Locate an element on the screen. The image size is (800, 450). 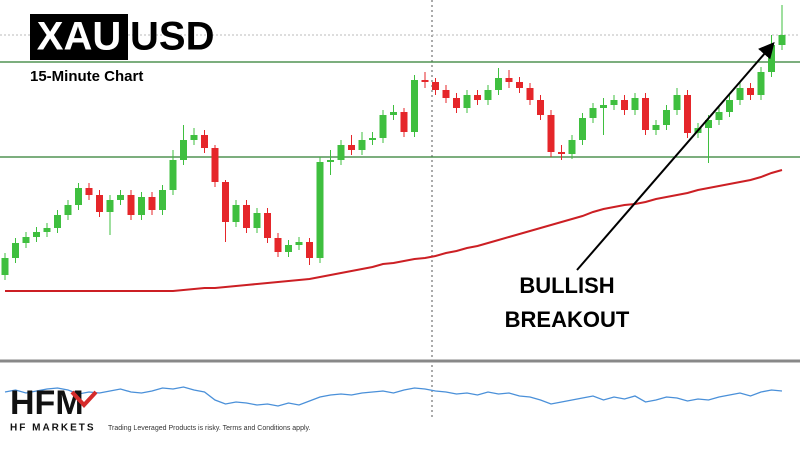
logo-mark: HFM is located at coordinates (47, 403).